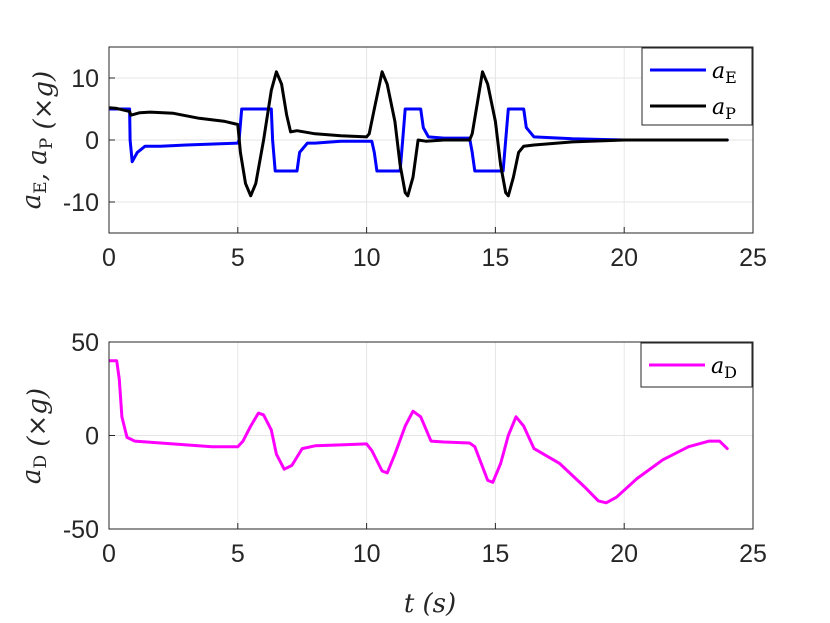 The width and height of the screenshot is (830, 623). Describe the element at coordinates (724, 368) in the screenshot. I see `legend-aD-label: aD` at that location.